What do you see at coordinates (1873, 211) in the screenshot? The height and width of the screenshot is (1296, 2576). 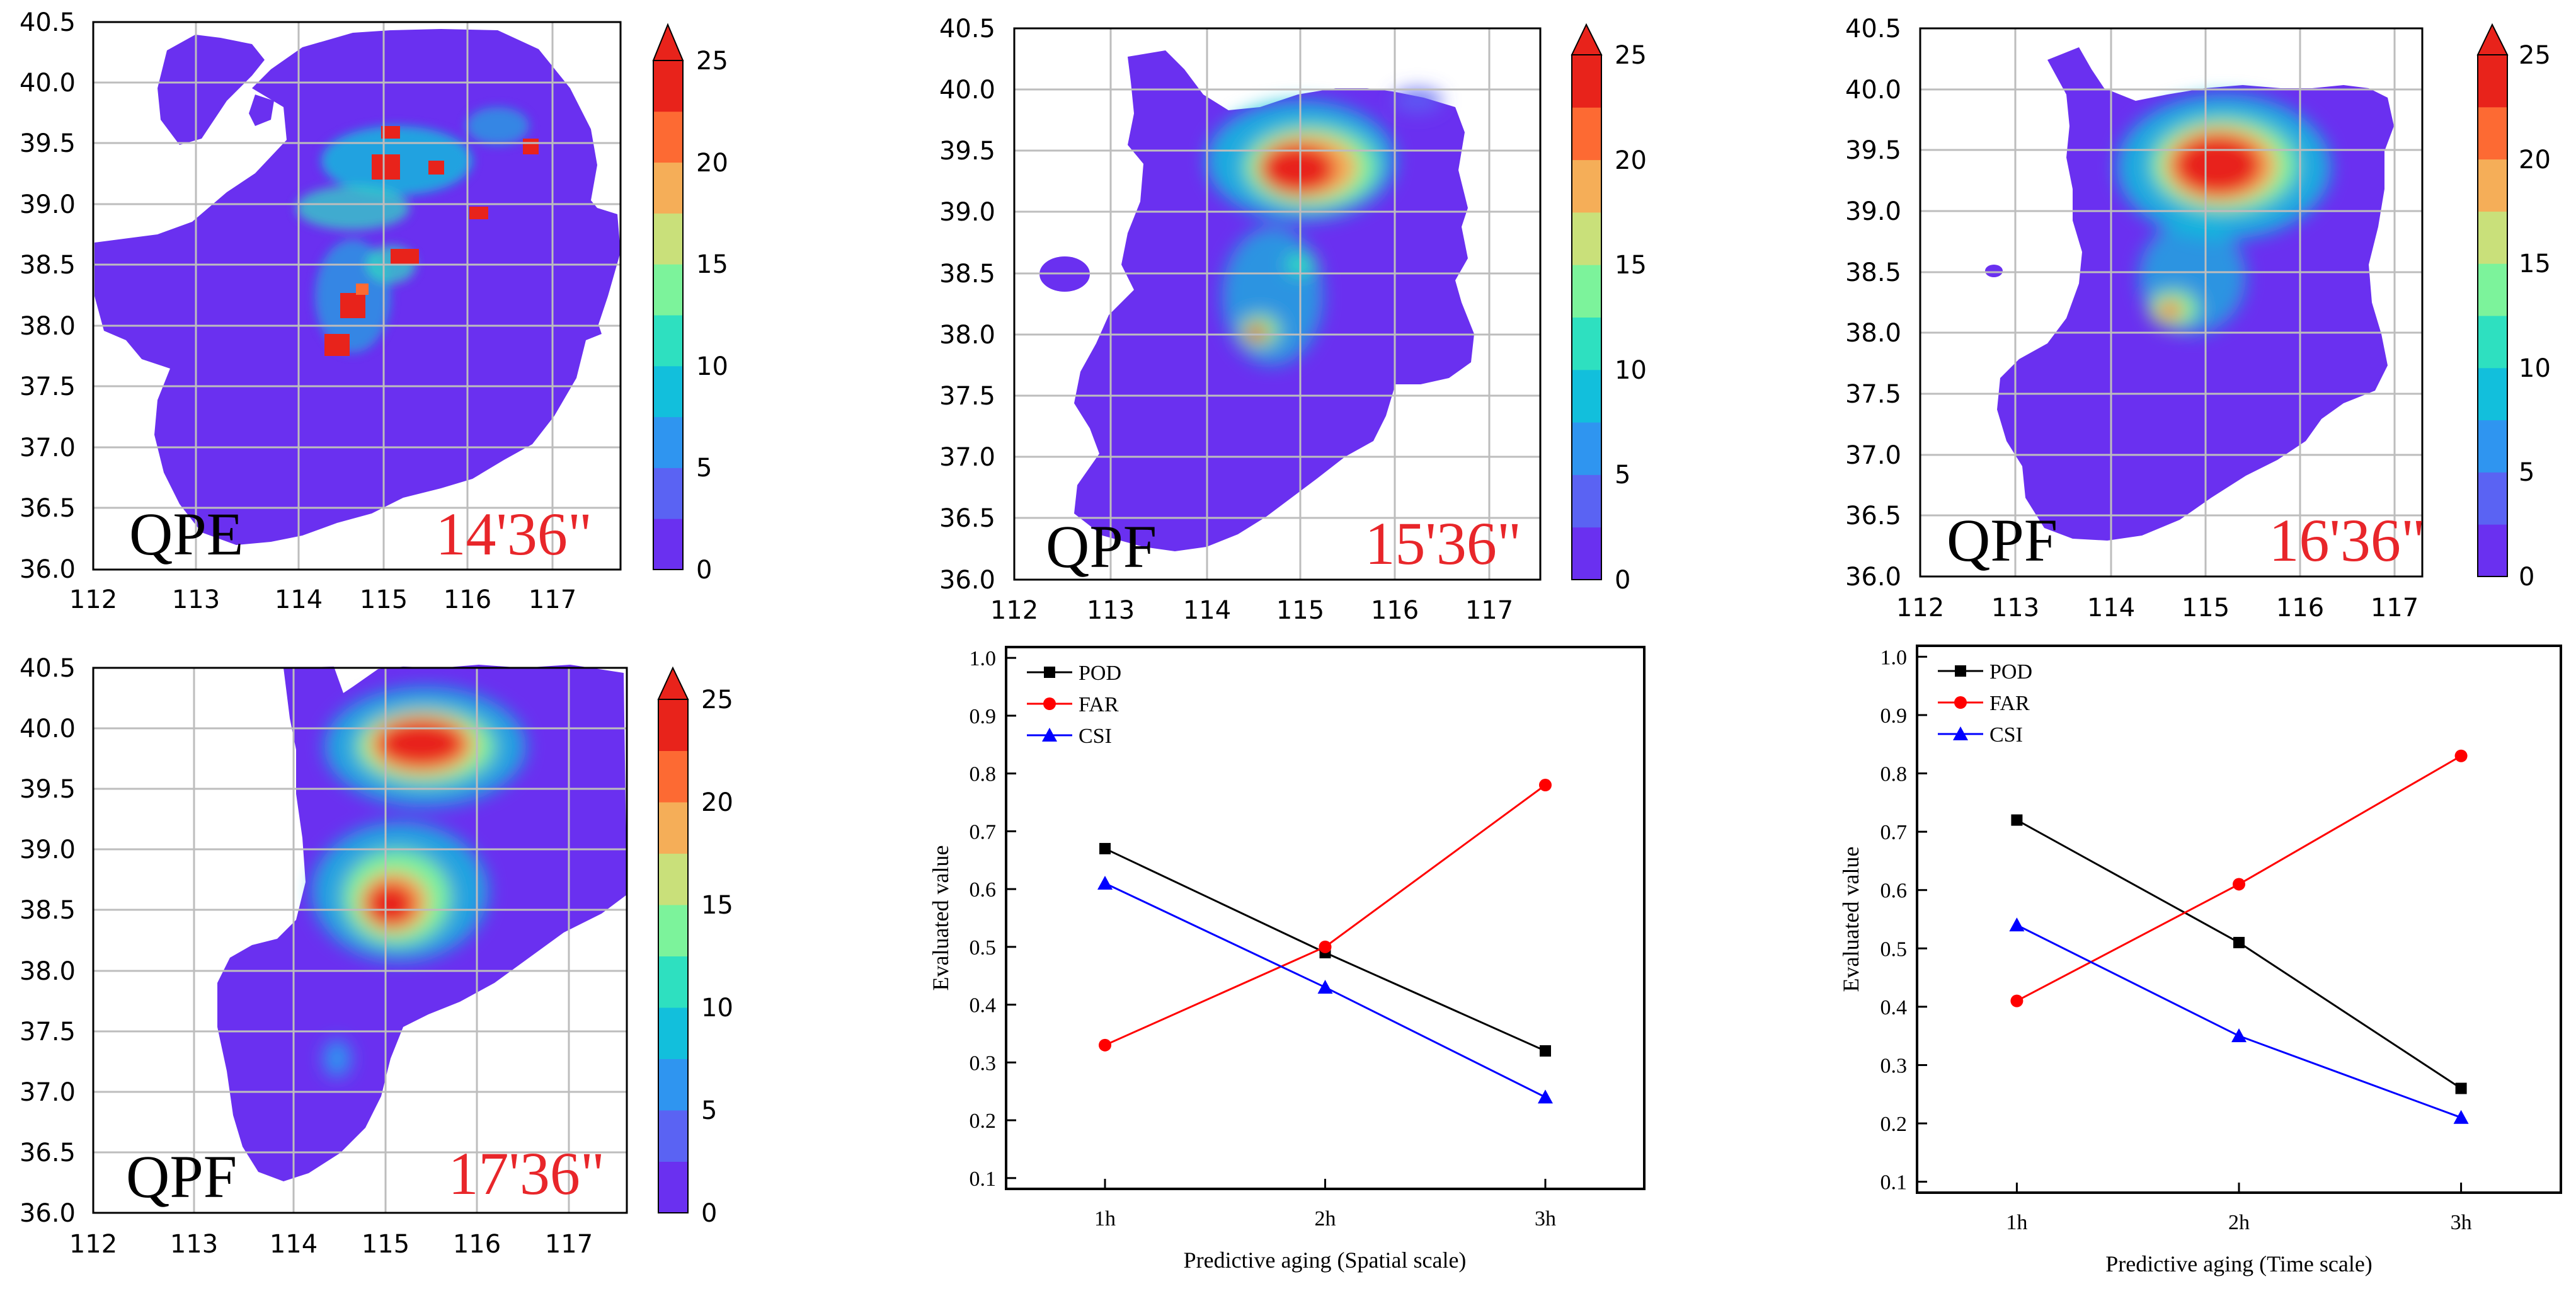 I see `y-tick: 39.0` at bounding box center [1873, 211].